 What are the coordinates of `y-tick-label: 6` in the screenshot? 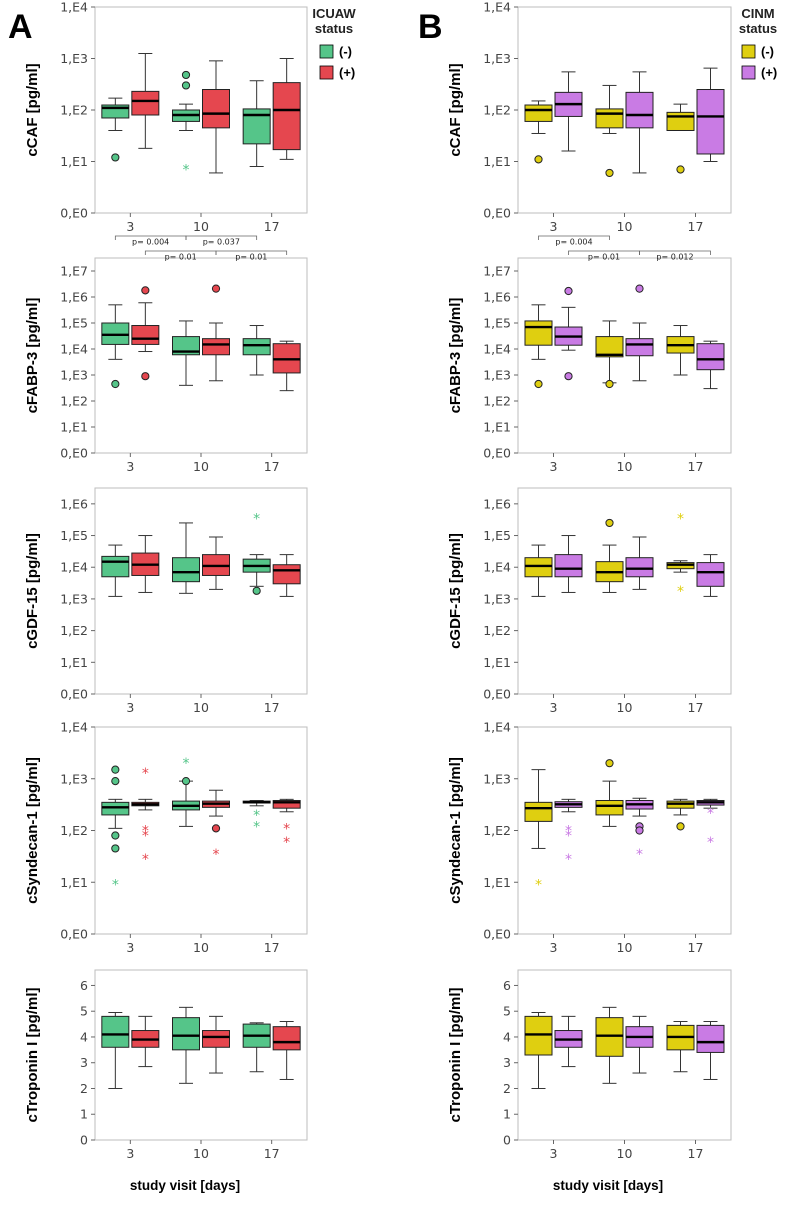 It's located at (84, 985).